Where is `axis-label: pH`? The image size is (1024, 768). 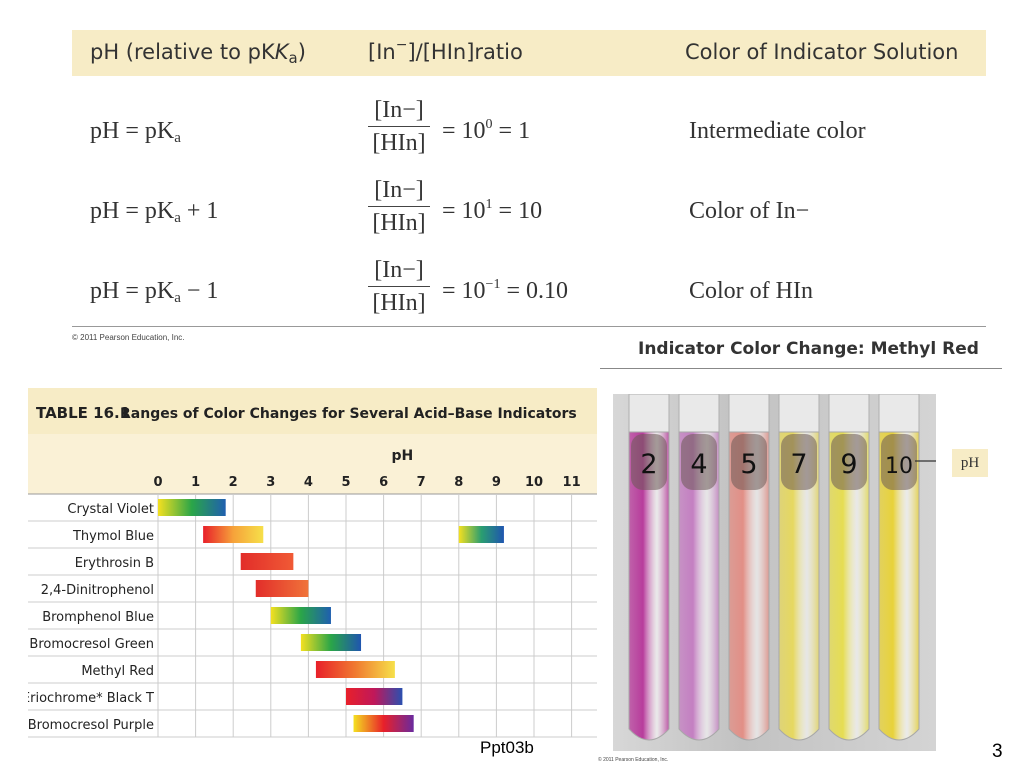 axis-label: pH is located at coordinates (403, 456).